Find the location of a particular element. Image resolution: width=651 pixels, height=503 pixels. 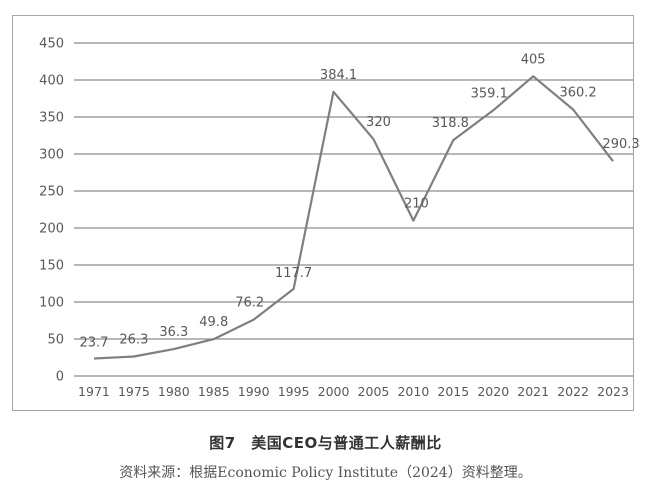

y-tick-label: 0 is located at coordinates (60, 377).